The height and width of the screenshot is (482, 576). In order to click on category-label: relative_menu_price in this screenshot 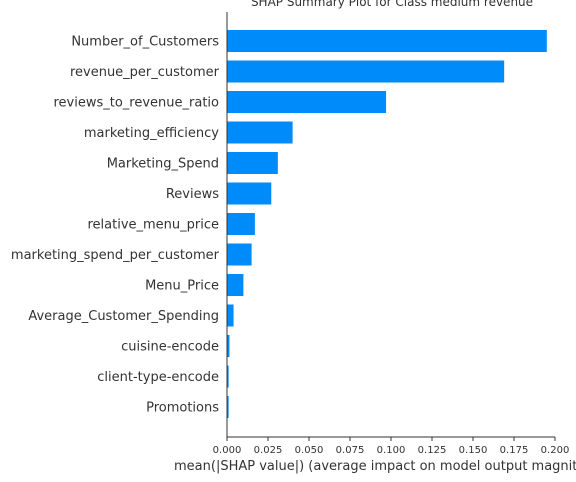, I will do `click(153, 225)`.